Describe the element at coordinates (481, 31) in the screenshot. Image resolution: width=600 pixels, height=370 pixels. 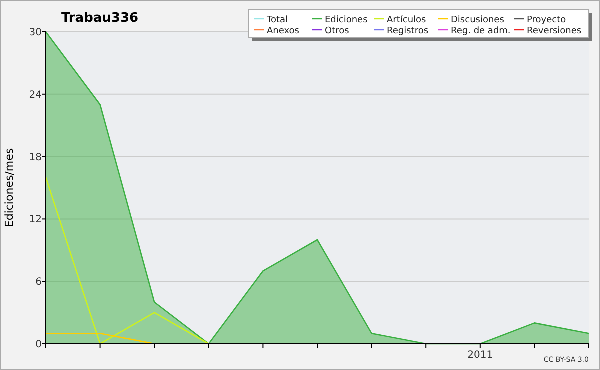
I see `legend-label: Reg. de adm.` at that location.